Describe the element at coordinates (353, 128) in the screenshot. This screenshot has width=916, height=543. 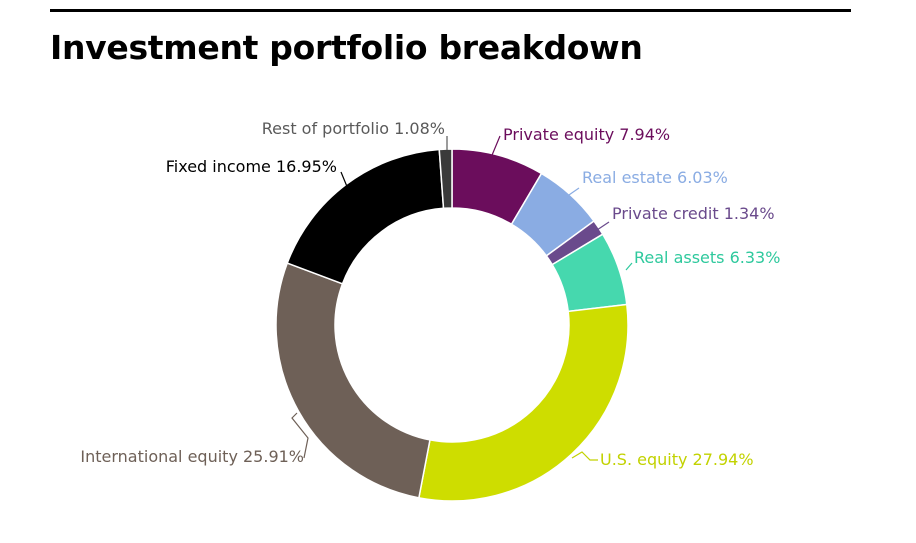
I see `slice-label-rest-of-portfolio: Rest of portfolio 1.08%` at that location.